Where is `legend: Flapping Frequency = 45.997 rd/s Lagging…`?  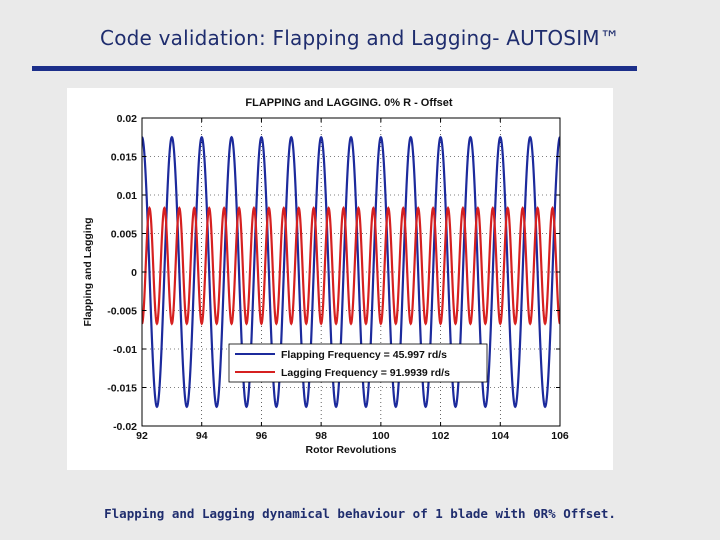 legend: Flapping Frequency = 45.997 rd/s Lagging… is located at coordinates (358, 363).